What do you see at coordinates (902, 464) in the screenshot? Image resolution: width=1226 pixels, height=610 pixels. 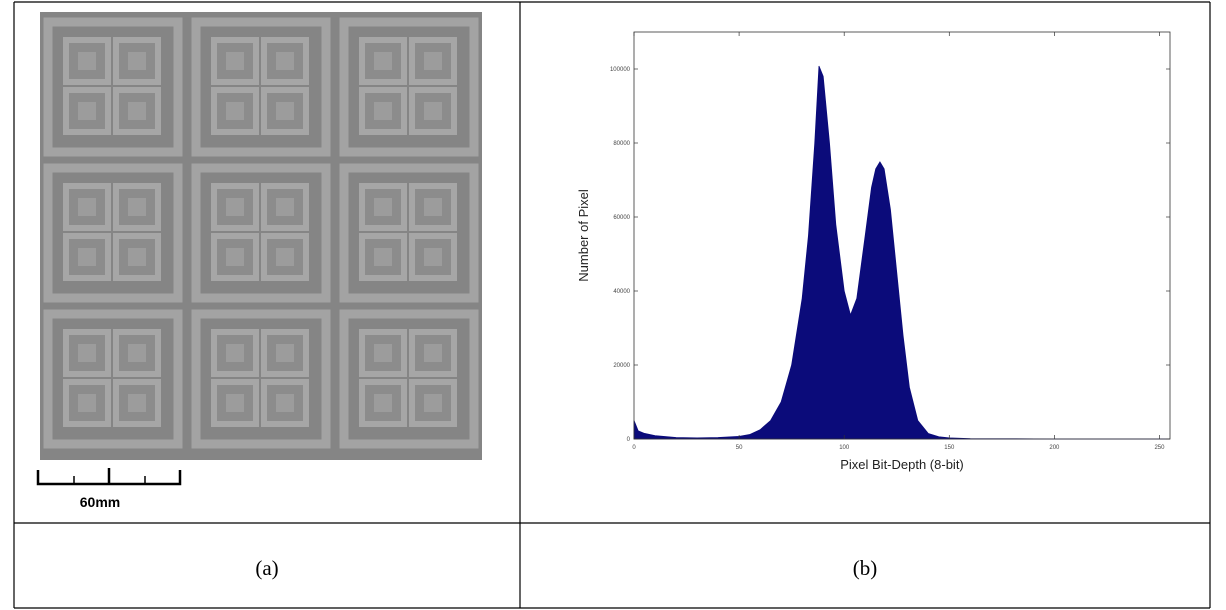 I see `x-axis-label: Pixel Bit-Depth (8-bit)` at bounding box center [902, 464].